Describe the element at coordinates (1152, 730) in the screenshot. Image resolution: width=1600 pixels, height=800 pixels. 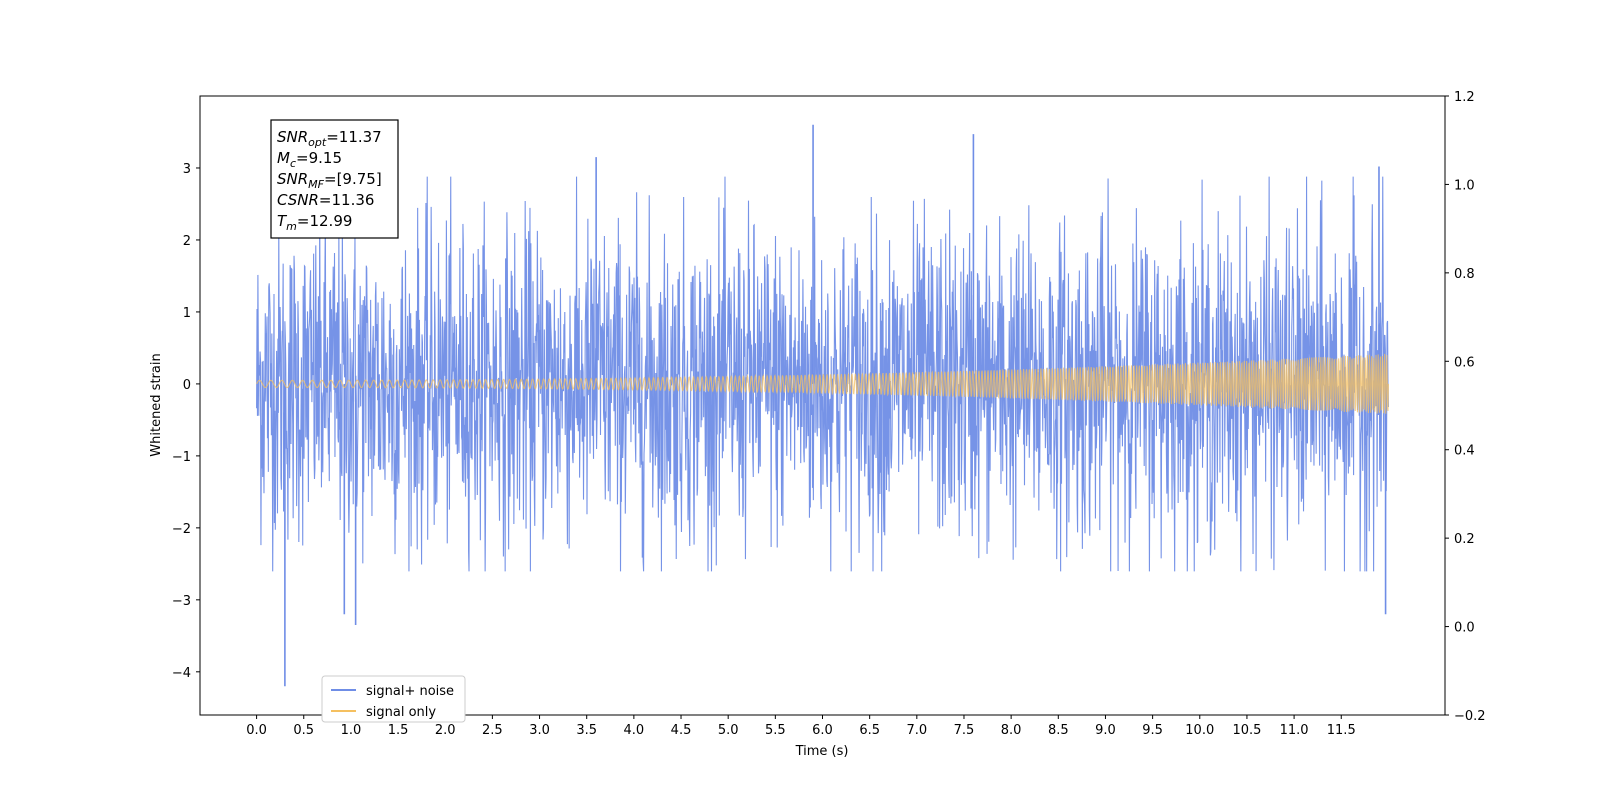
I see `x-tick-label: 9.5` at that location.